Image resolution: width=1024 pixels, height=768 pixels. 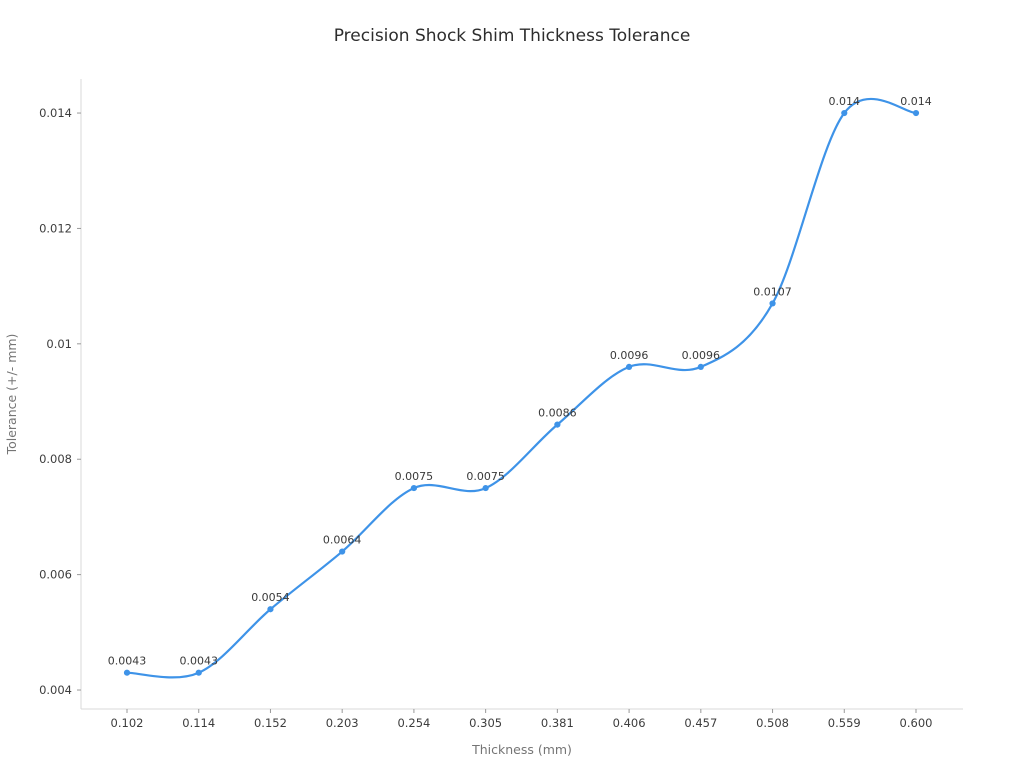 What do you see at coordinates (342, 540) in the screenshot?
I see `data-point-label: 0.0064` at bounding box center [342, 540].